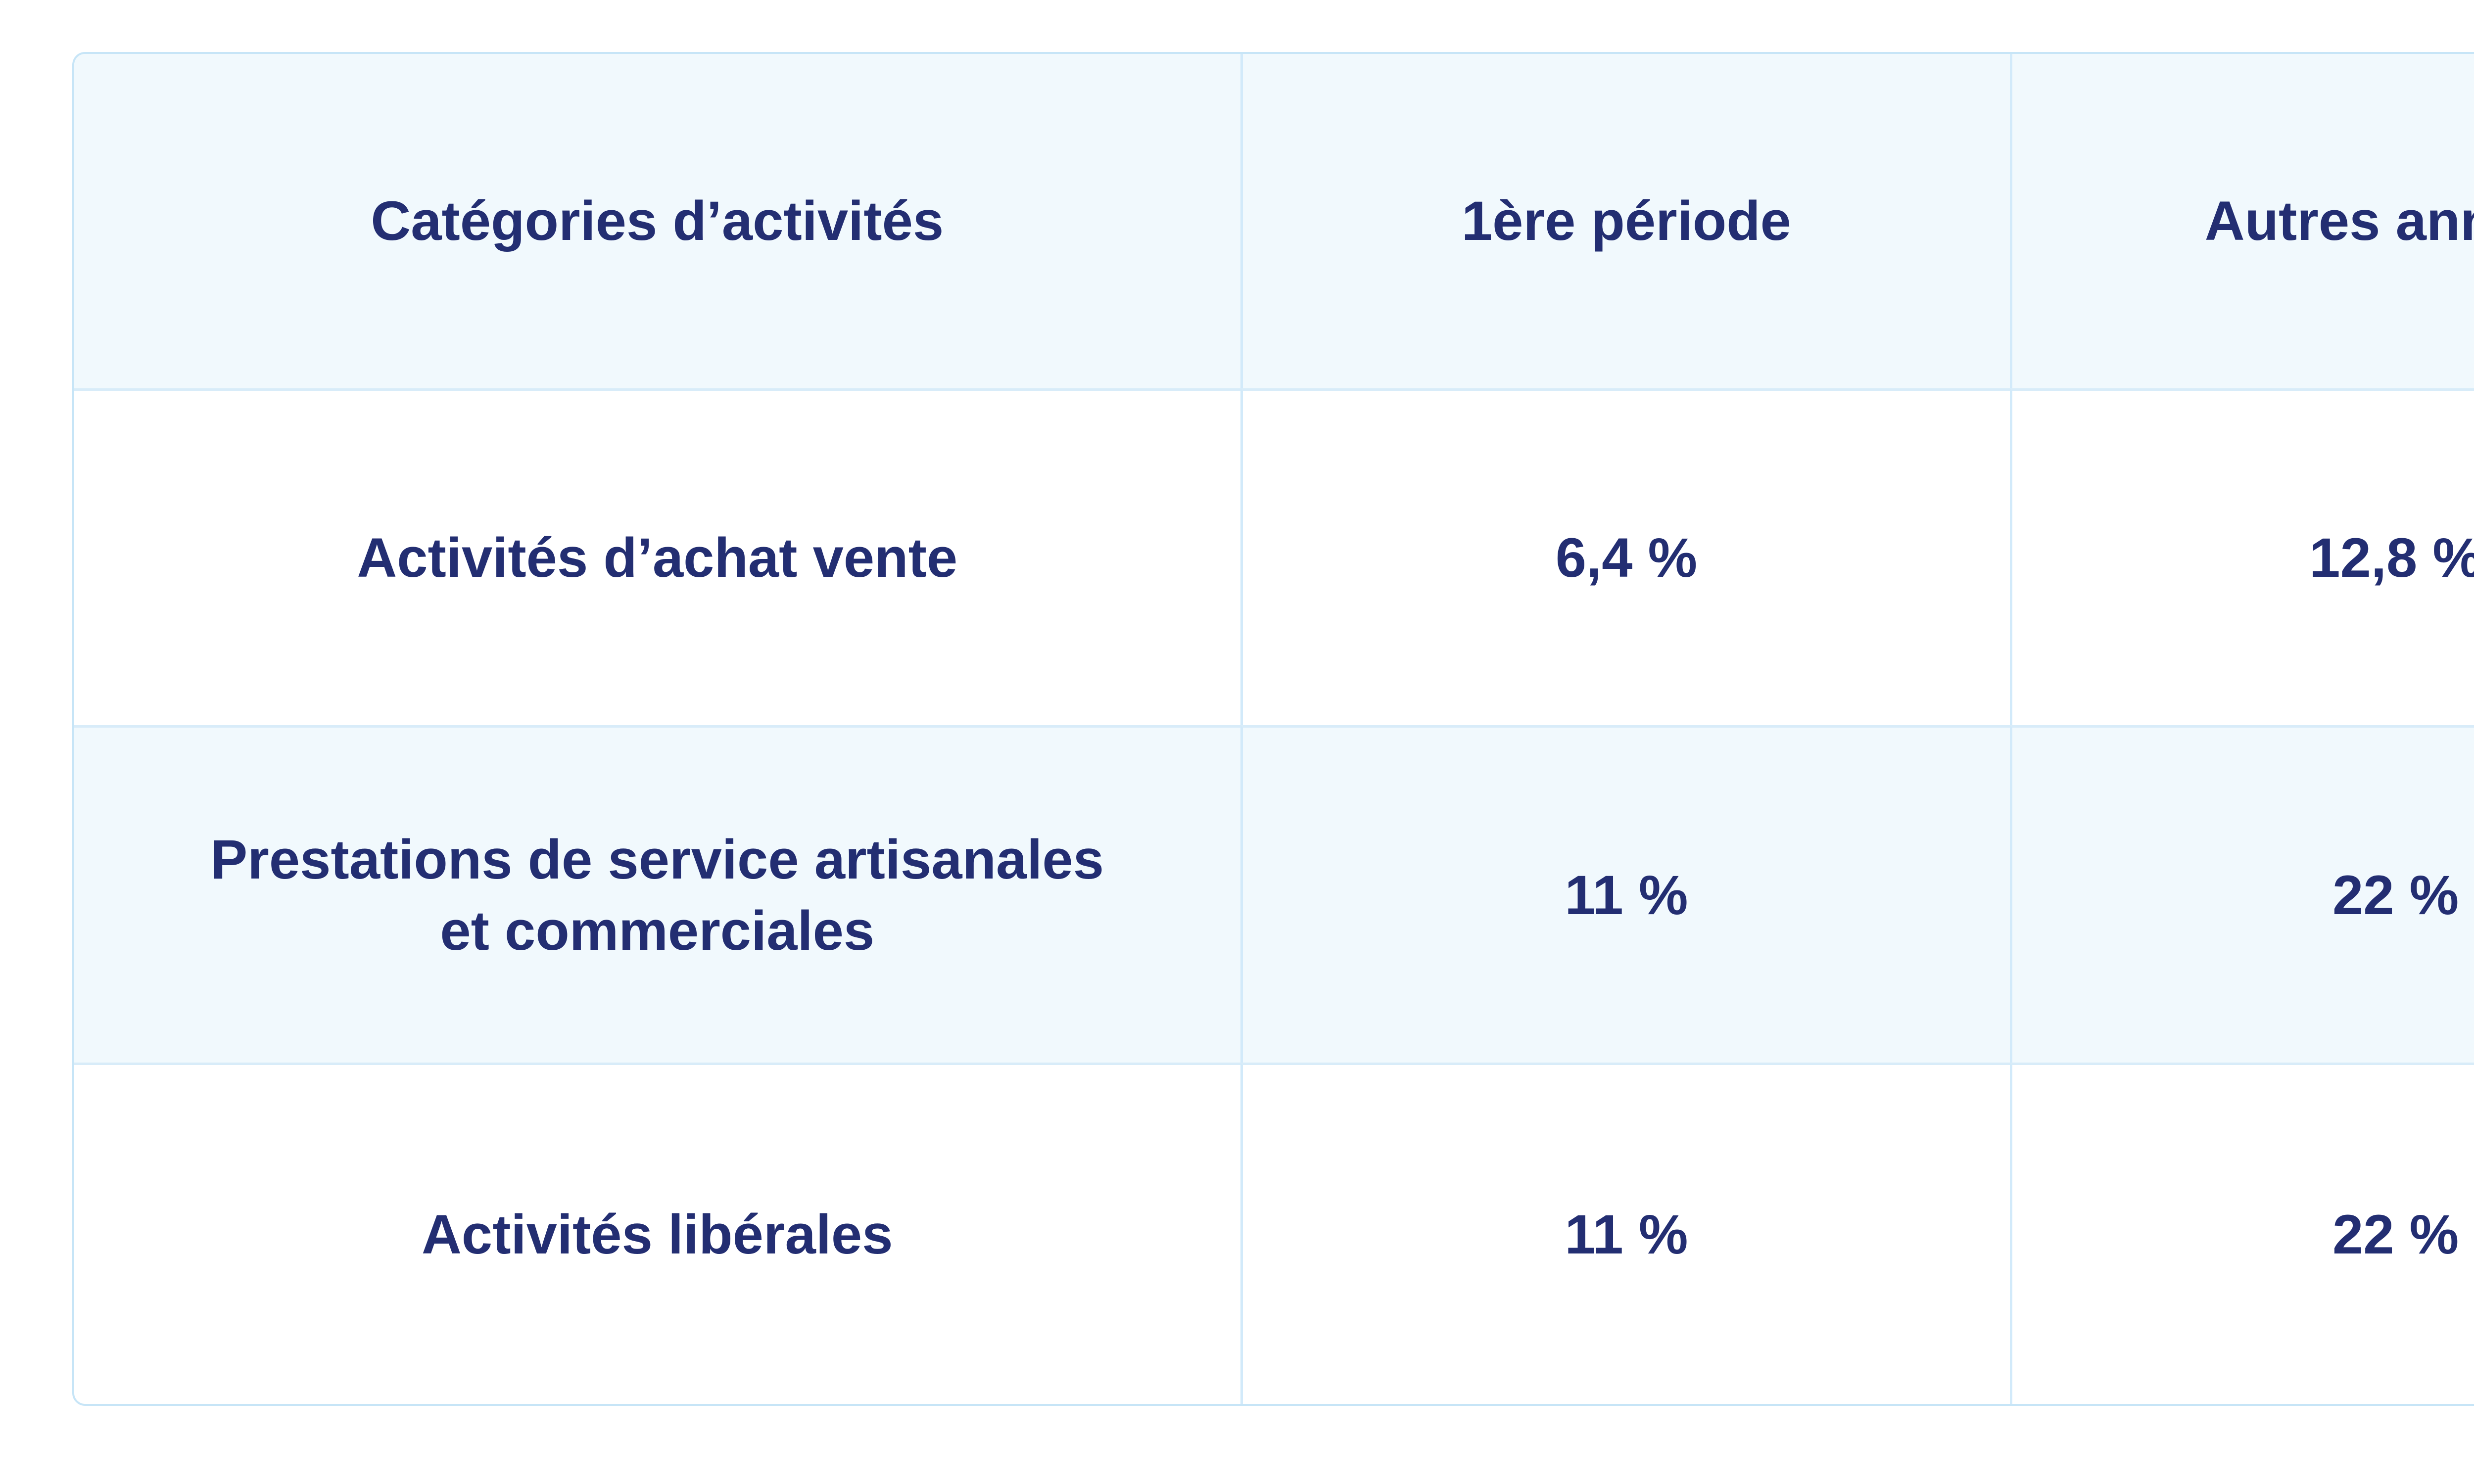  I want to click on cell-autres-value: 12,8 %, so click(2242, 556).